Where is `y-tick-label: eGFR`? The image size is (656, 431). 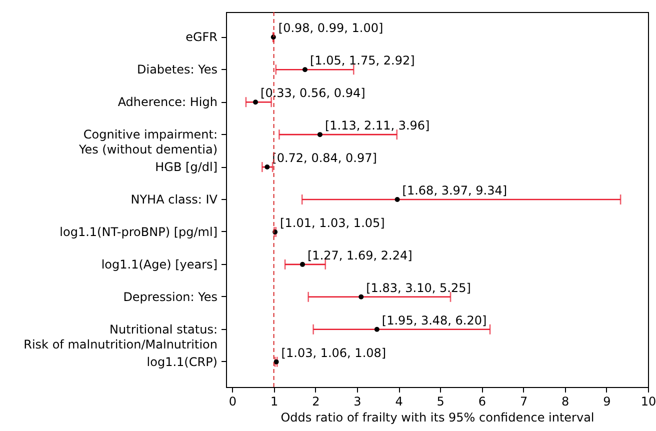 y-tick-label: eGFR is located at coordinates (202, 37).